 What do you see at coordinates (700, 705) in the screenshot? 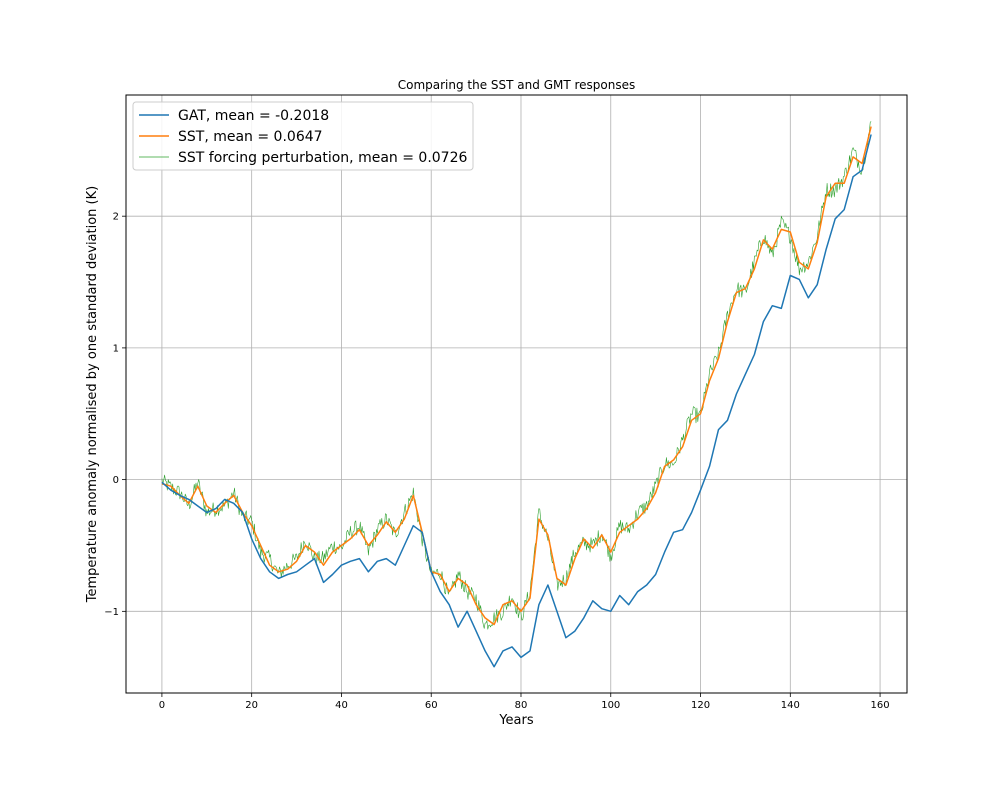
I see `x-tick-label: 120` at bounding box center [700, 705].